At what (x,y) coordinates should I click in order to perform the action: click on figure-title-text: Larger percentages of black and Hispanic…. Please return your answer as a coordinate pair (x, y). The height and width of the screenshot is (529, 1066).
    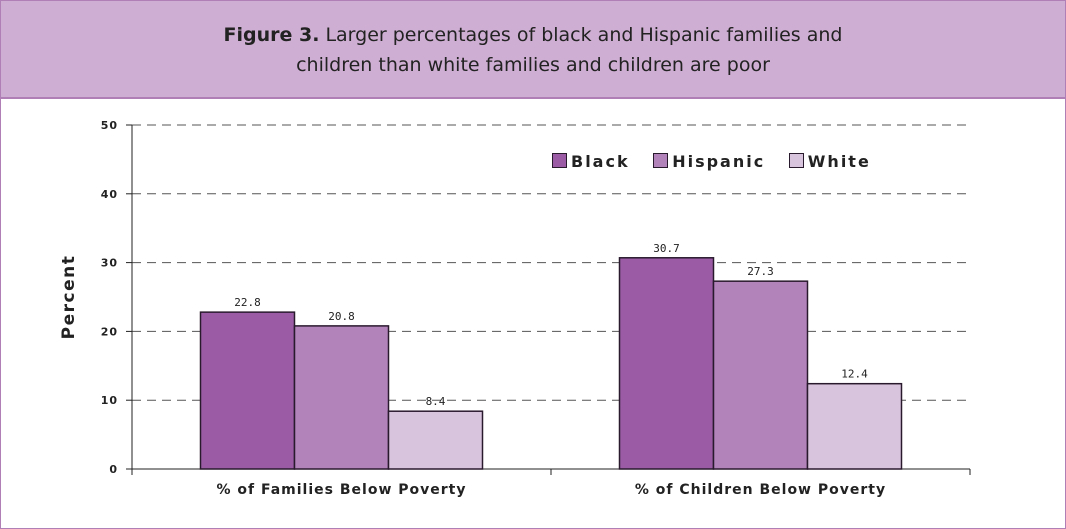
    Looking at the image, I should click on (584, 35).